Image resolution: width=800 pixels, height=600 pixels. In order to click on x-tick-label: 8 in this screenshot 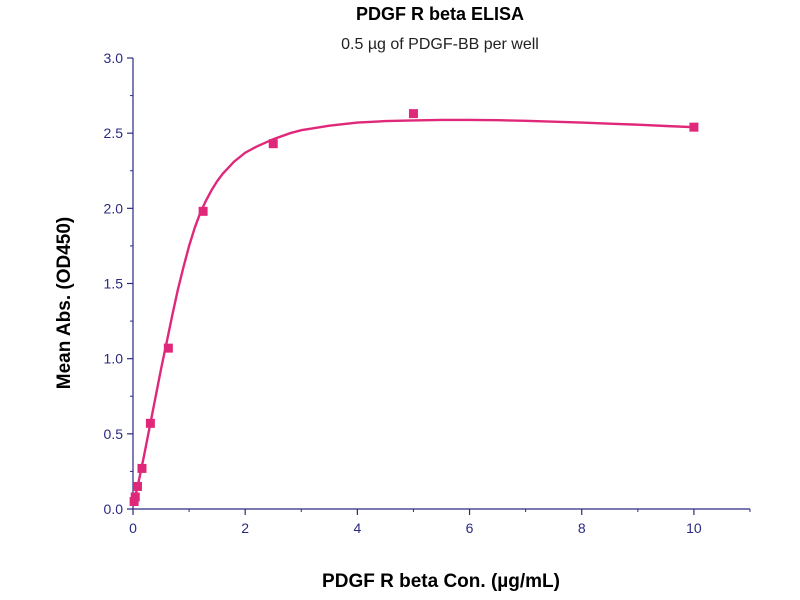, I will do `click(582, 528)`.